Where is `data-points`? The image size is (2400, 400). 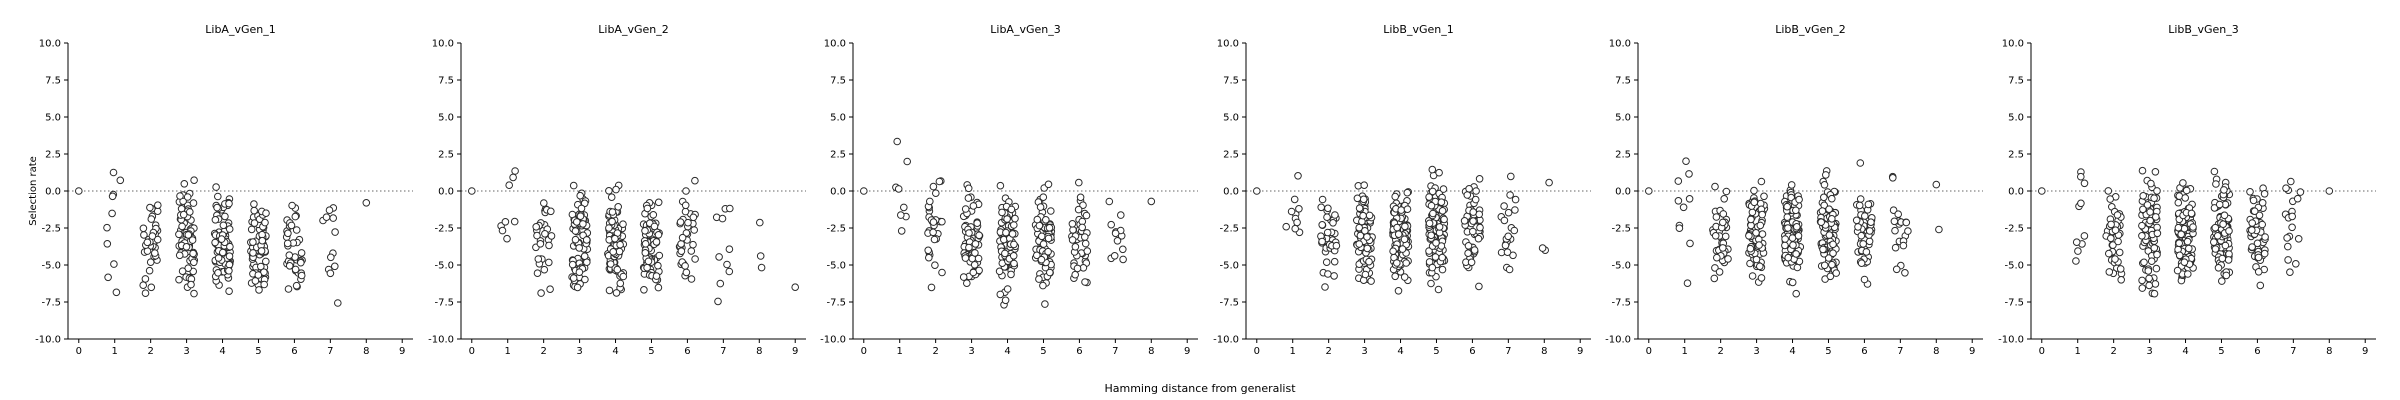
data-points is located at coordinates (1794, 227).